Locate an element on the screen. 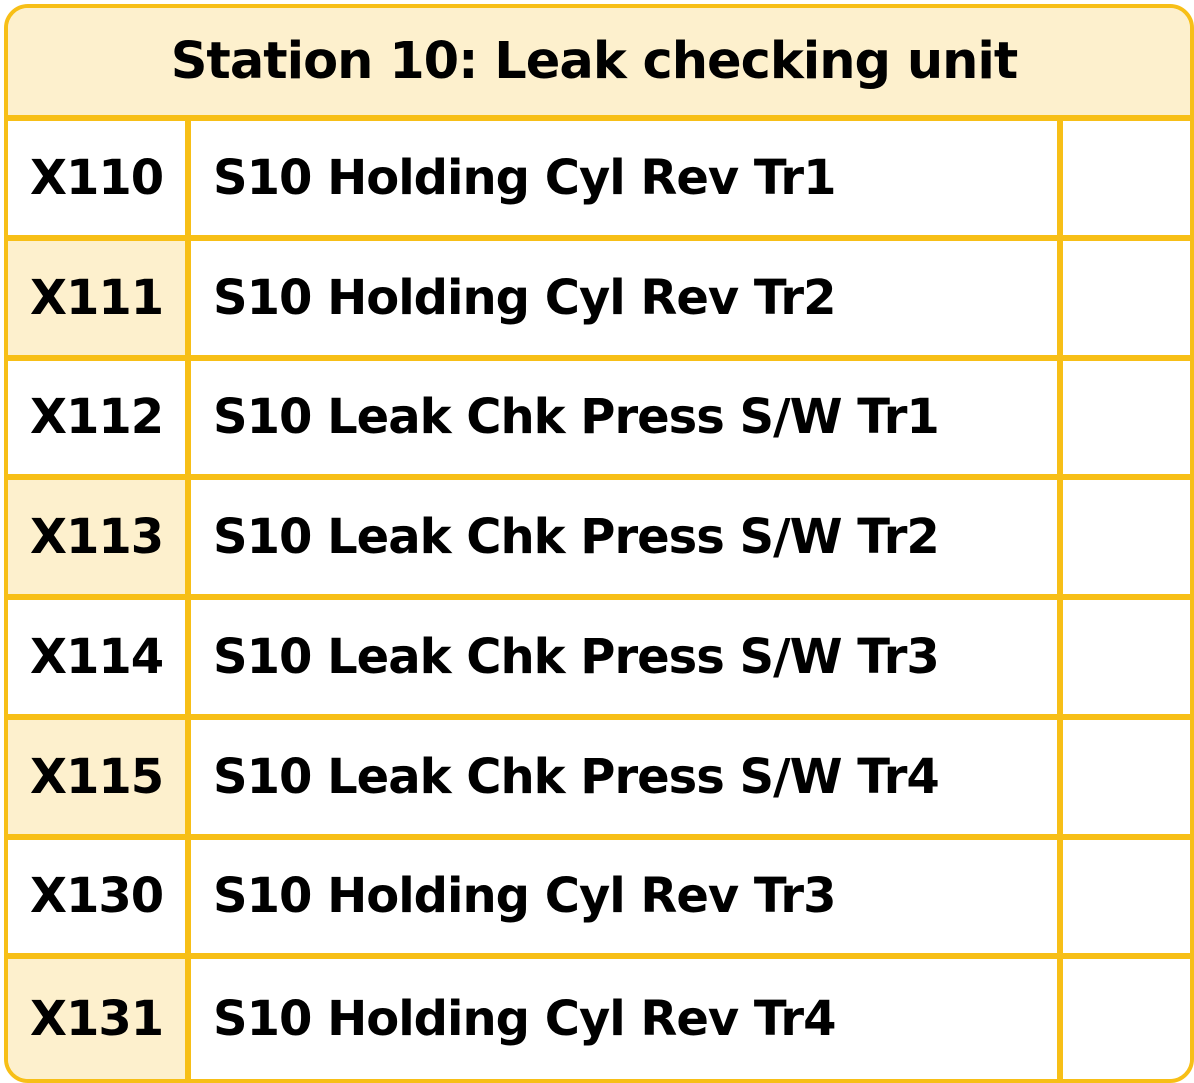 This screenshot has height=1083, width=1194. table-row: X113 S10 Leak Chk Press S/W Tr2 is located at coordinates (599, 540).